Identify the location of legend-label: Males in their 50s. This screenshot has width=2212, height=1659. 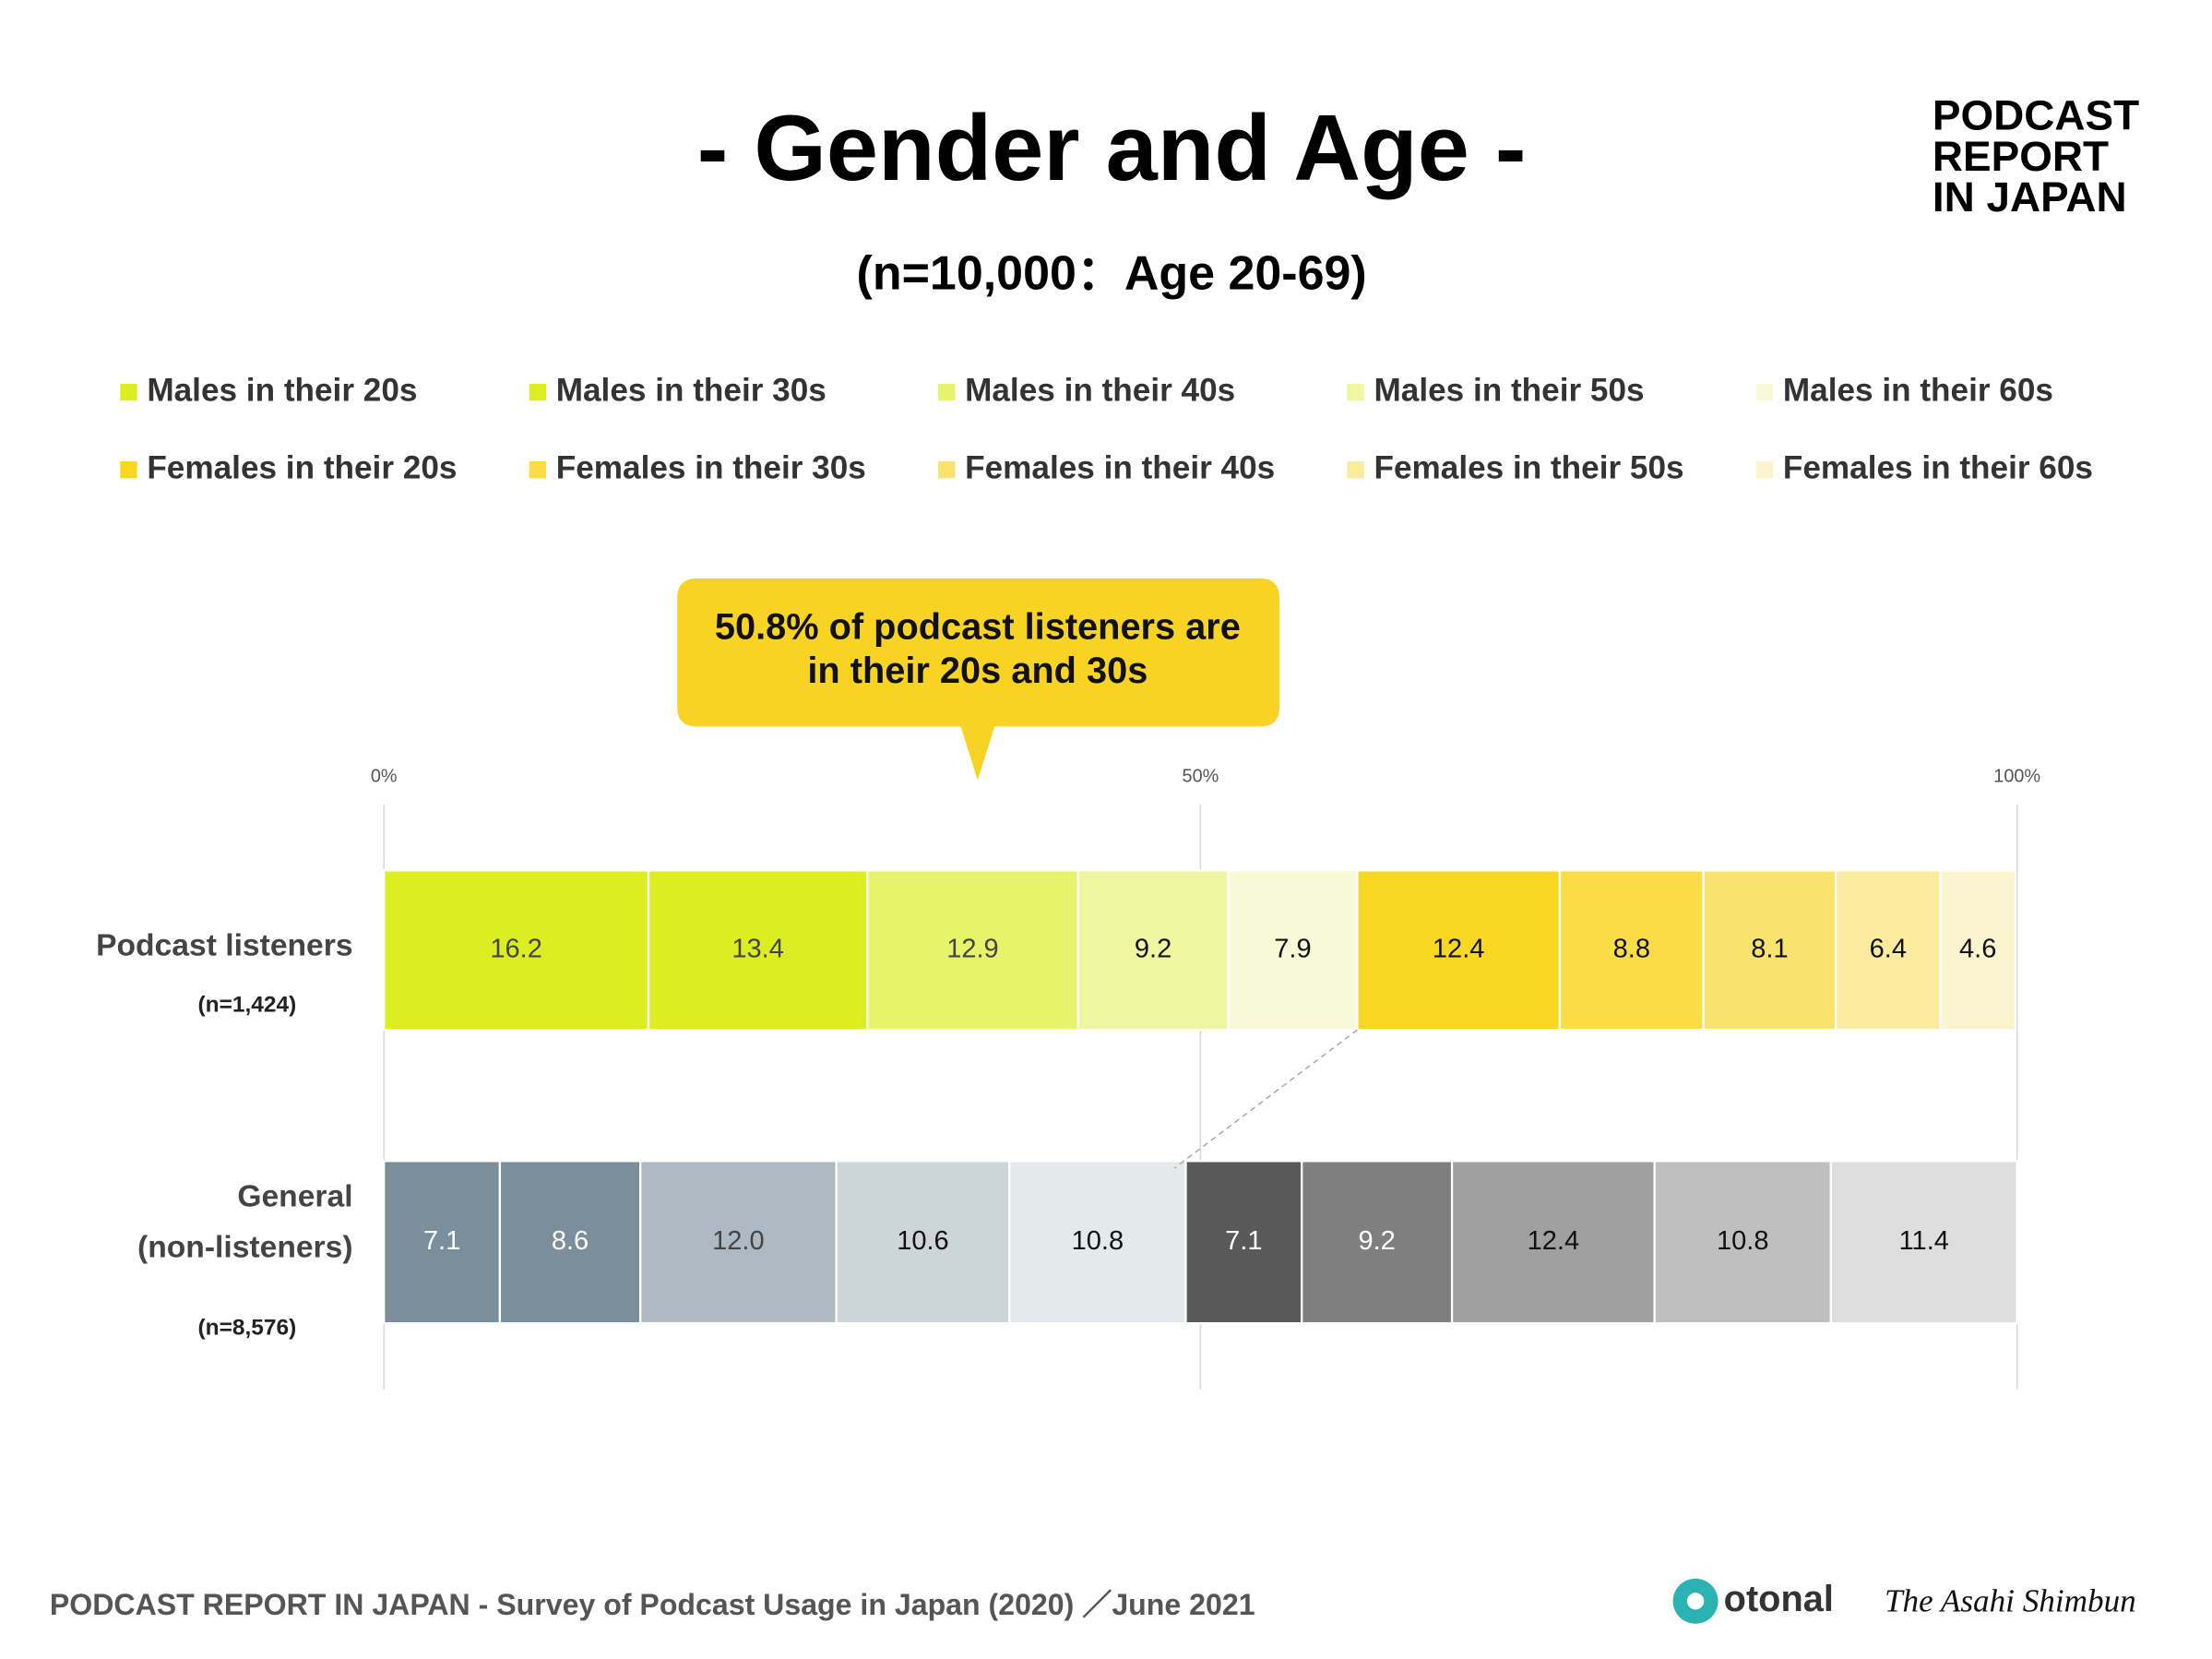
(1509, 390).